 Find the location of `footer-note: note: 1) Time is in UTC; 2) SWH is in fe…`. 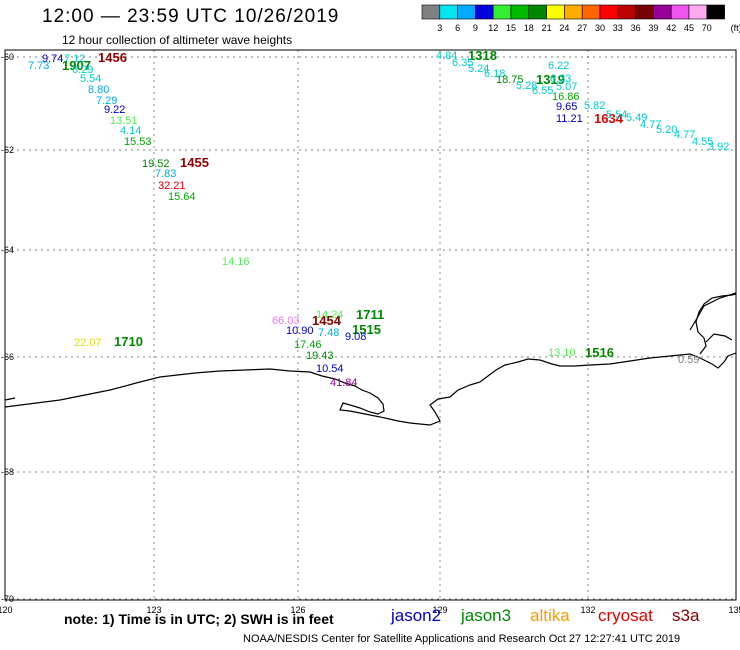

footer-note: note: 1) Time is in UTC; 2) SWH is in fe… is located at coordinates (199, 619).